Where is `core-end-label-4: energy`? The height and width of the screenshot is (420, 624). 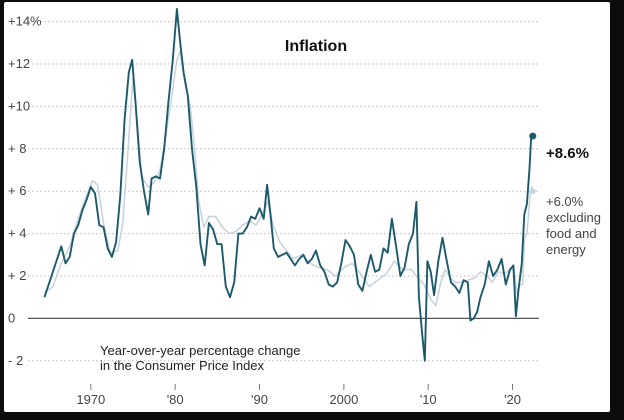 core-end-label-4: energy is located at coordinates (566, 249).